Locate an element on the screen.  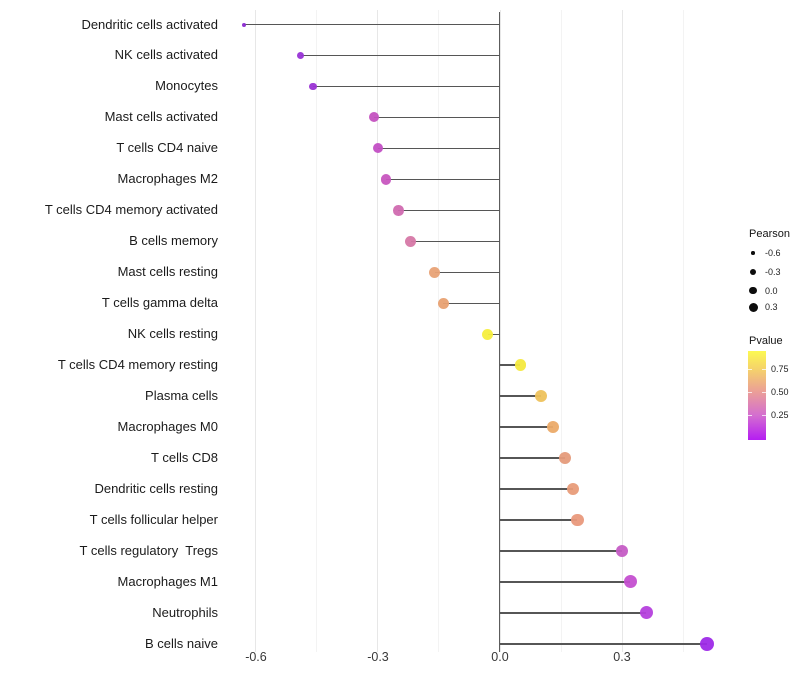
size-legend-title: Pearson is located at coordinates (769, 234).